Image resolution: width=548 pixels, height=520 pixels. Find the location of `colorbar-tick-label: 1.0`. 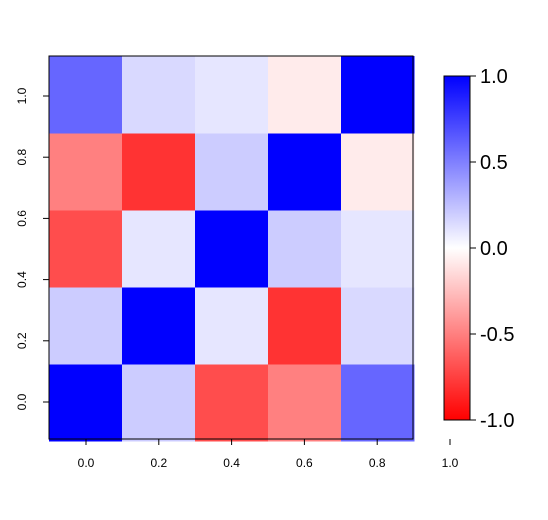

colorbar-tick-label: 1.0 is located at coordinates (494, 77).